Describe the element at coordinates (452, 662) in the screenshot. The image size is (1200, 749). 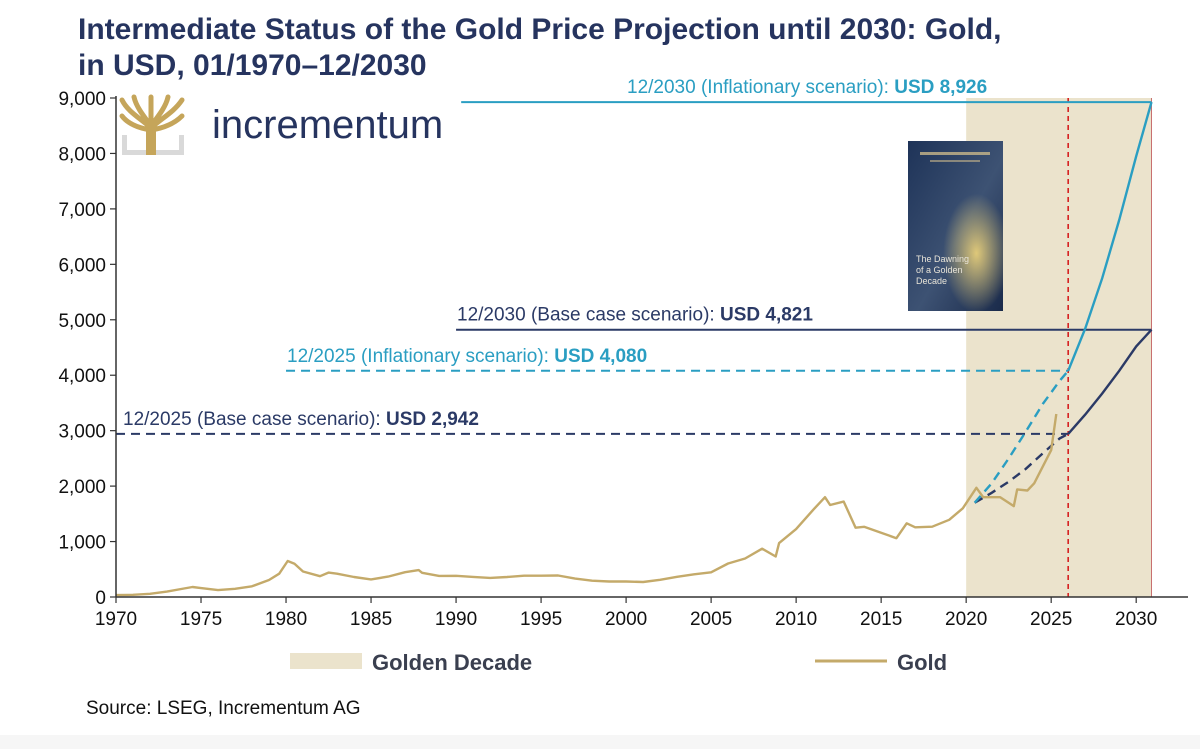
I see `legend-golden-decade-label: Golden Decade` at that location.